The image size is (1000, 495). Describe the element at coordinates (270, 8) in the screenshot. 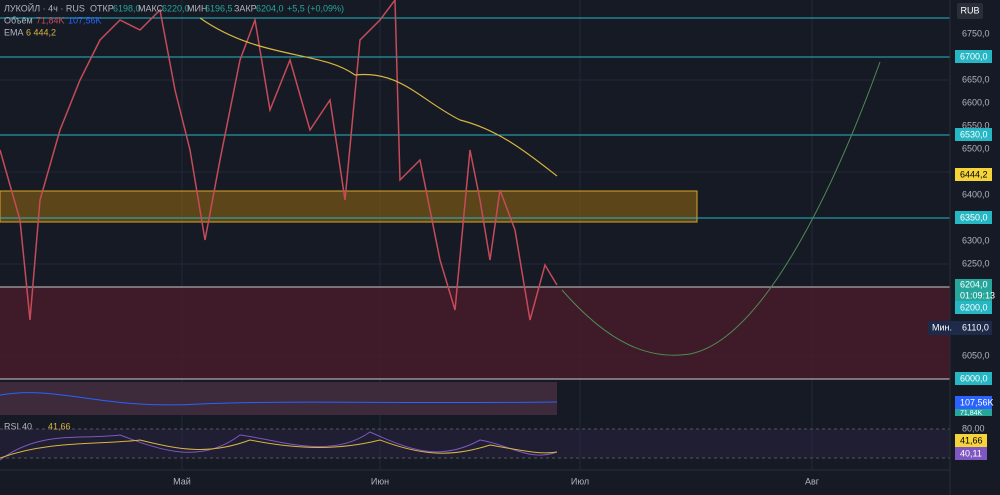

I see `close: 6204,0` at that location.